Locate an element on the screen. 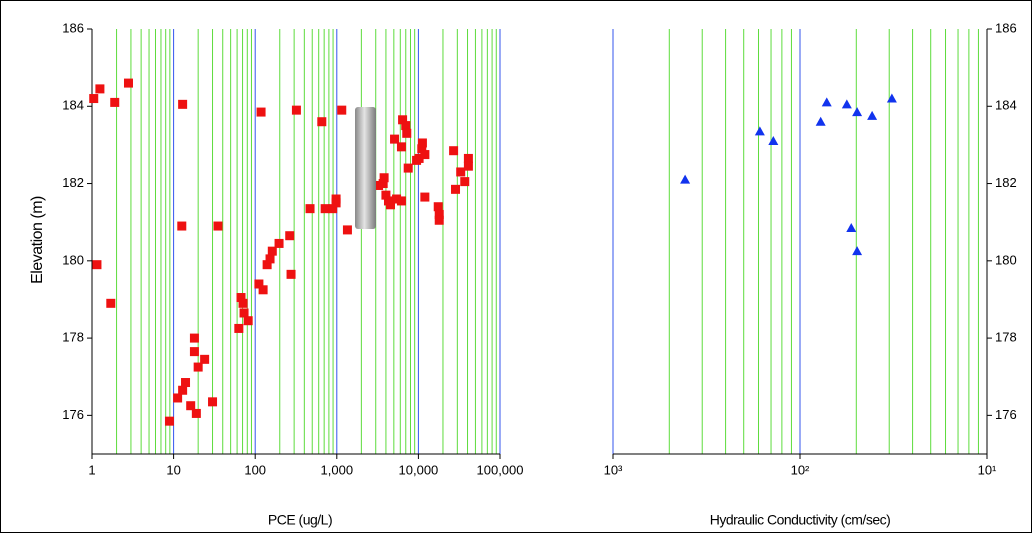  well-screen is located at coordinates (365, 168).